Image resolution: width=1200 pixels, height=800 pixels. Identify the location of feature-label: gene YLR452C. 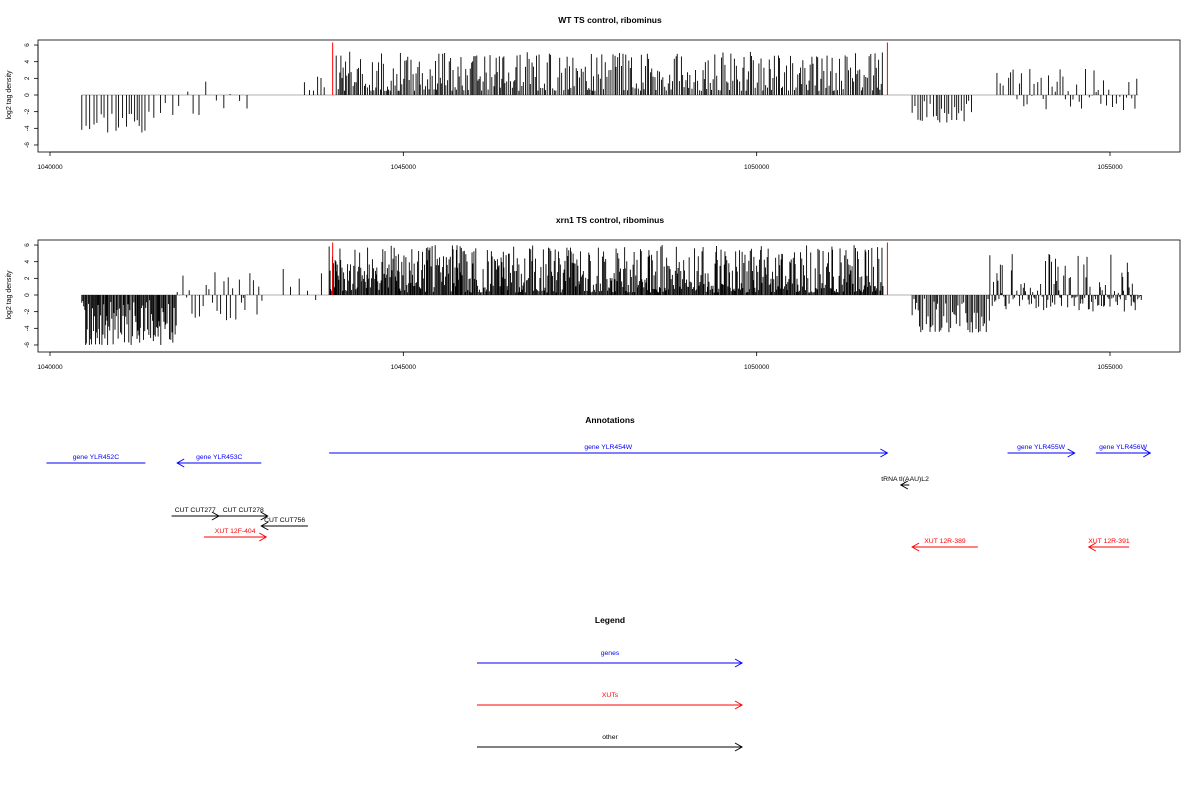
(96, 457).